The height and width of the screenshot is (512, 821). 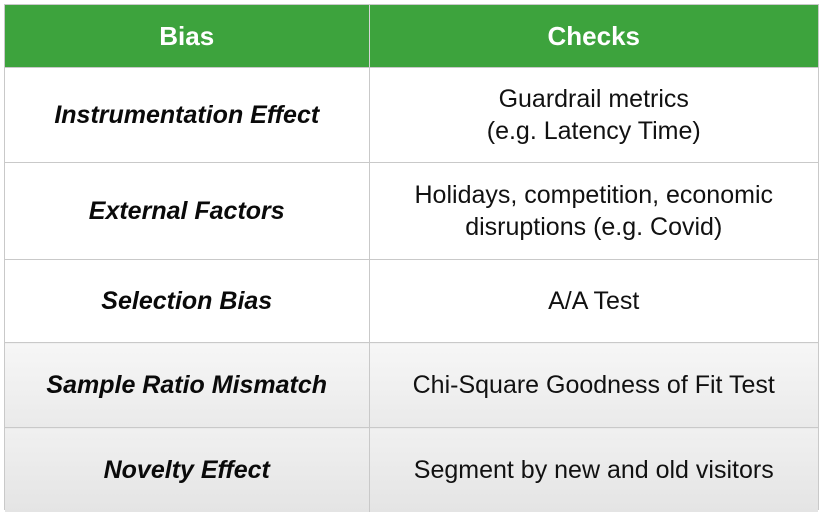 I want to click on bias-cell: Novelty Effect, so click(x=187, y=469).